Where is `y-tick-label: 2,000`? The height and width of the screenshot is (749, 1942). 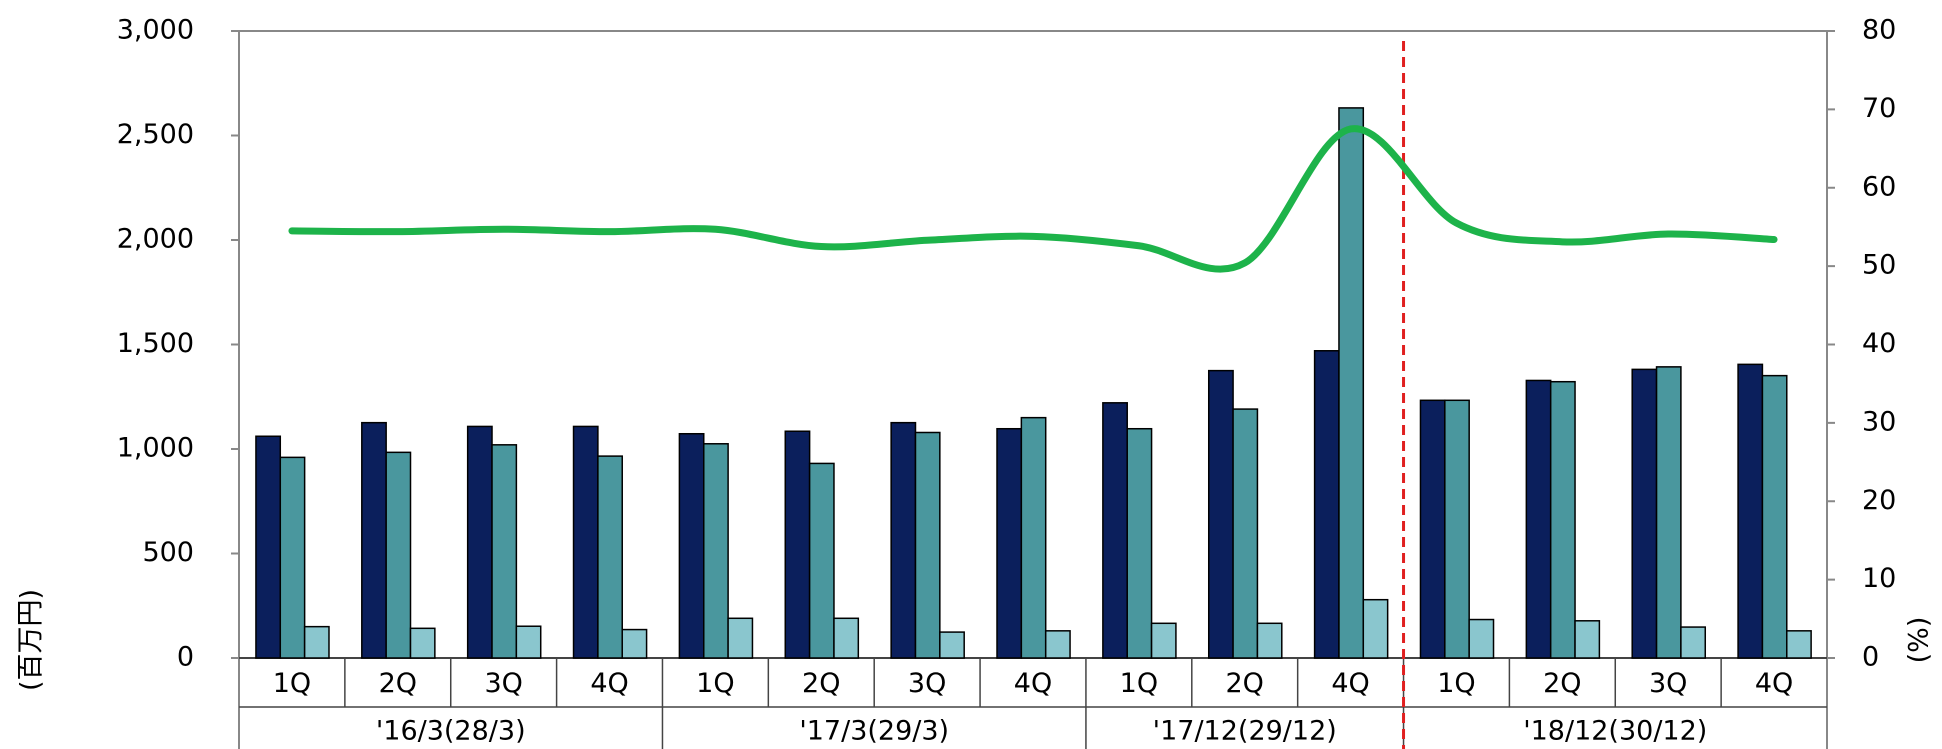 y-tick-label: 2,000 is located at coordinates (155, 239).